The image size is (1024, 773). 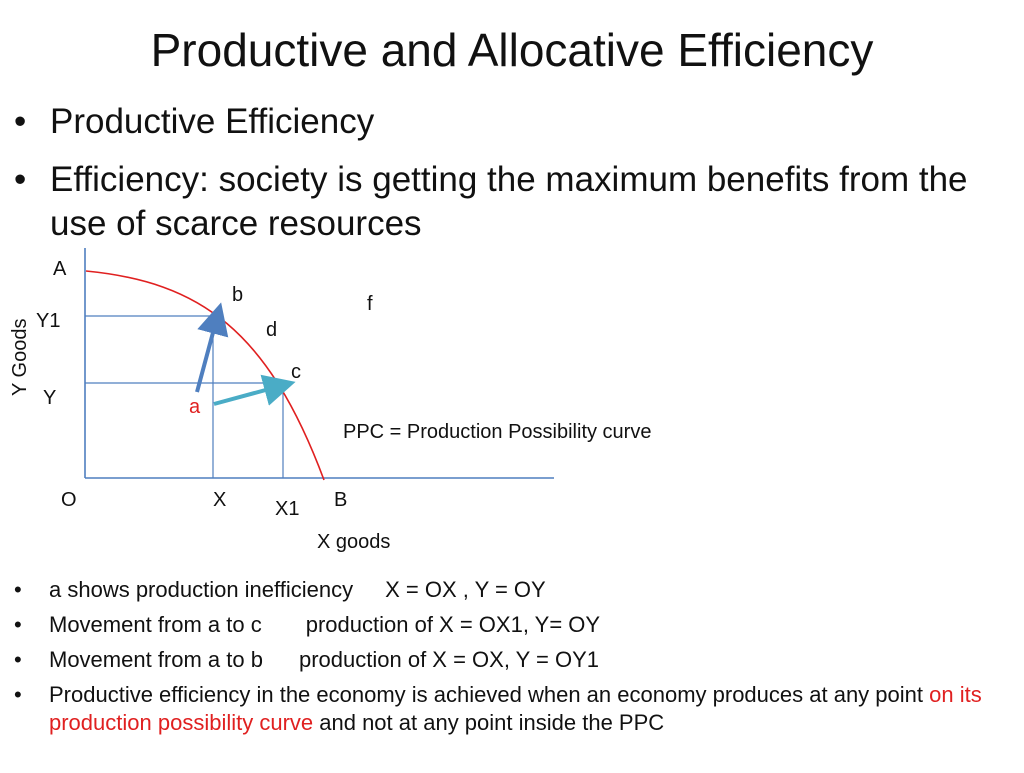 I want to click on tick-label-Y: Y, so click(x=50, y=398).